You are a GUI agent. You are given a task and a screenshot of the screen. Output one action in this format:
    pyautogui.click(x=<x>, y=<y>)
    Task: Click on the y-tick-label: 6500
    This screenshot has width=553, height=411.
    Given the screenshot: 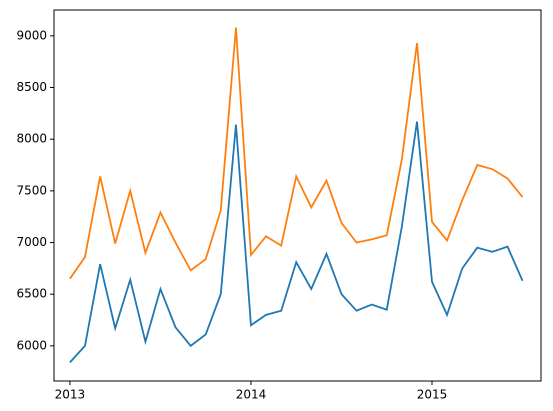 What is the action you would take?
    pyautogui.click(x=31, y=294)
    